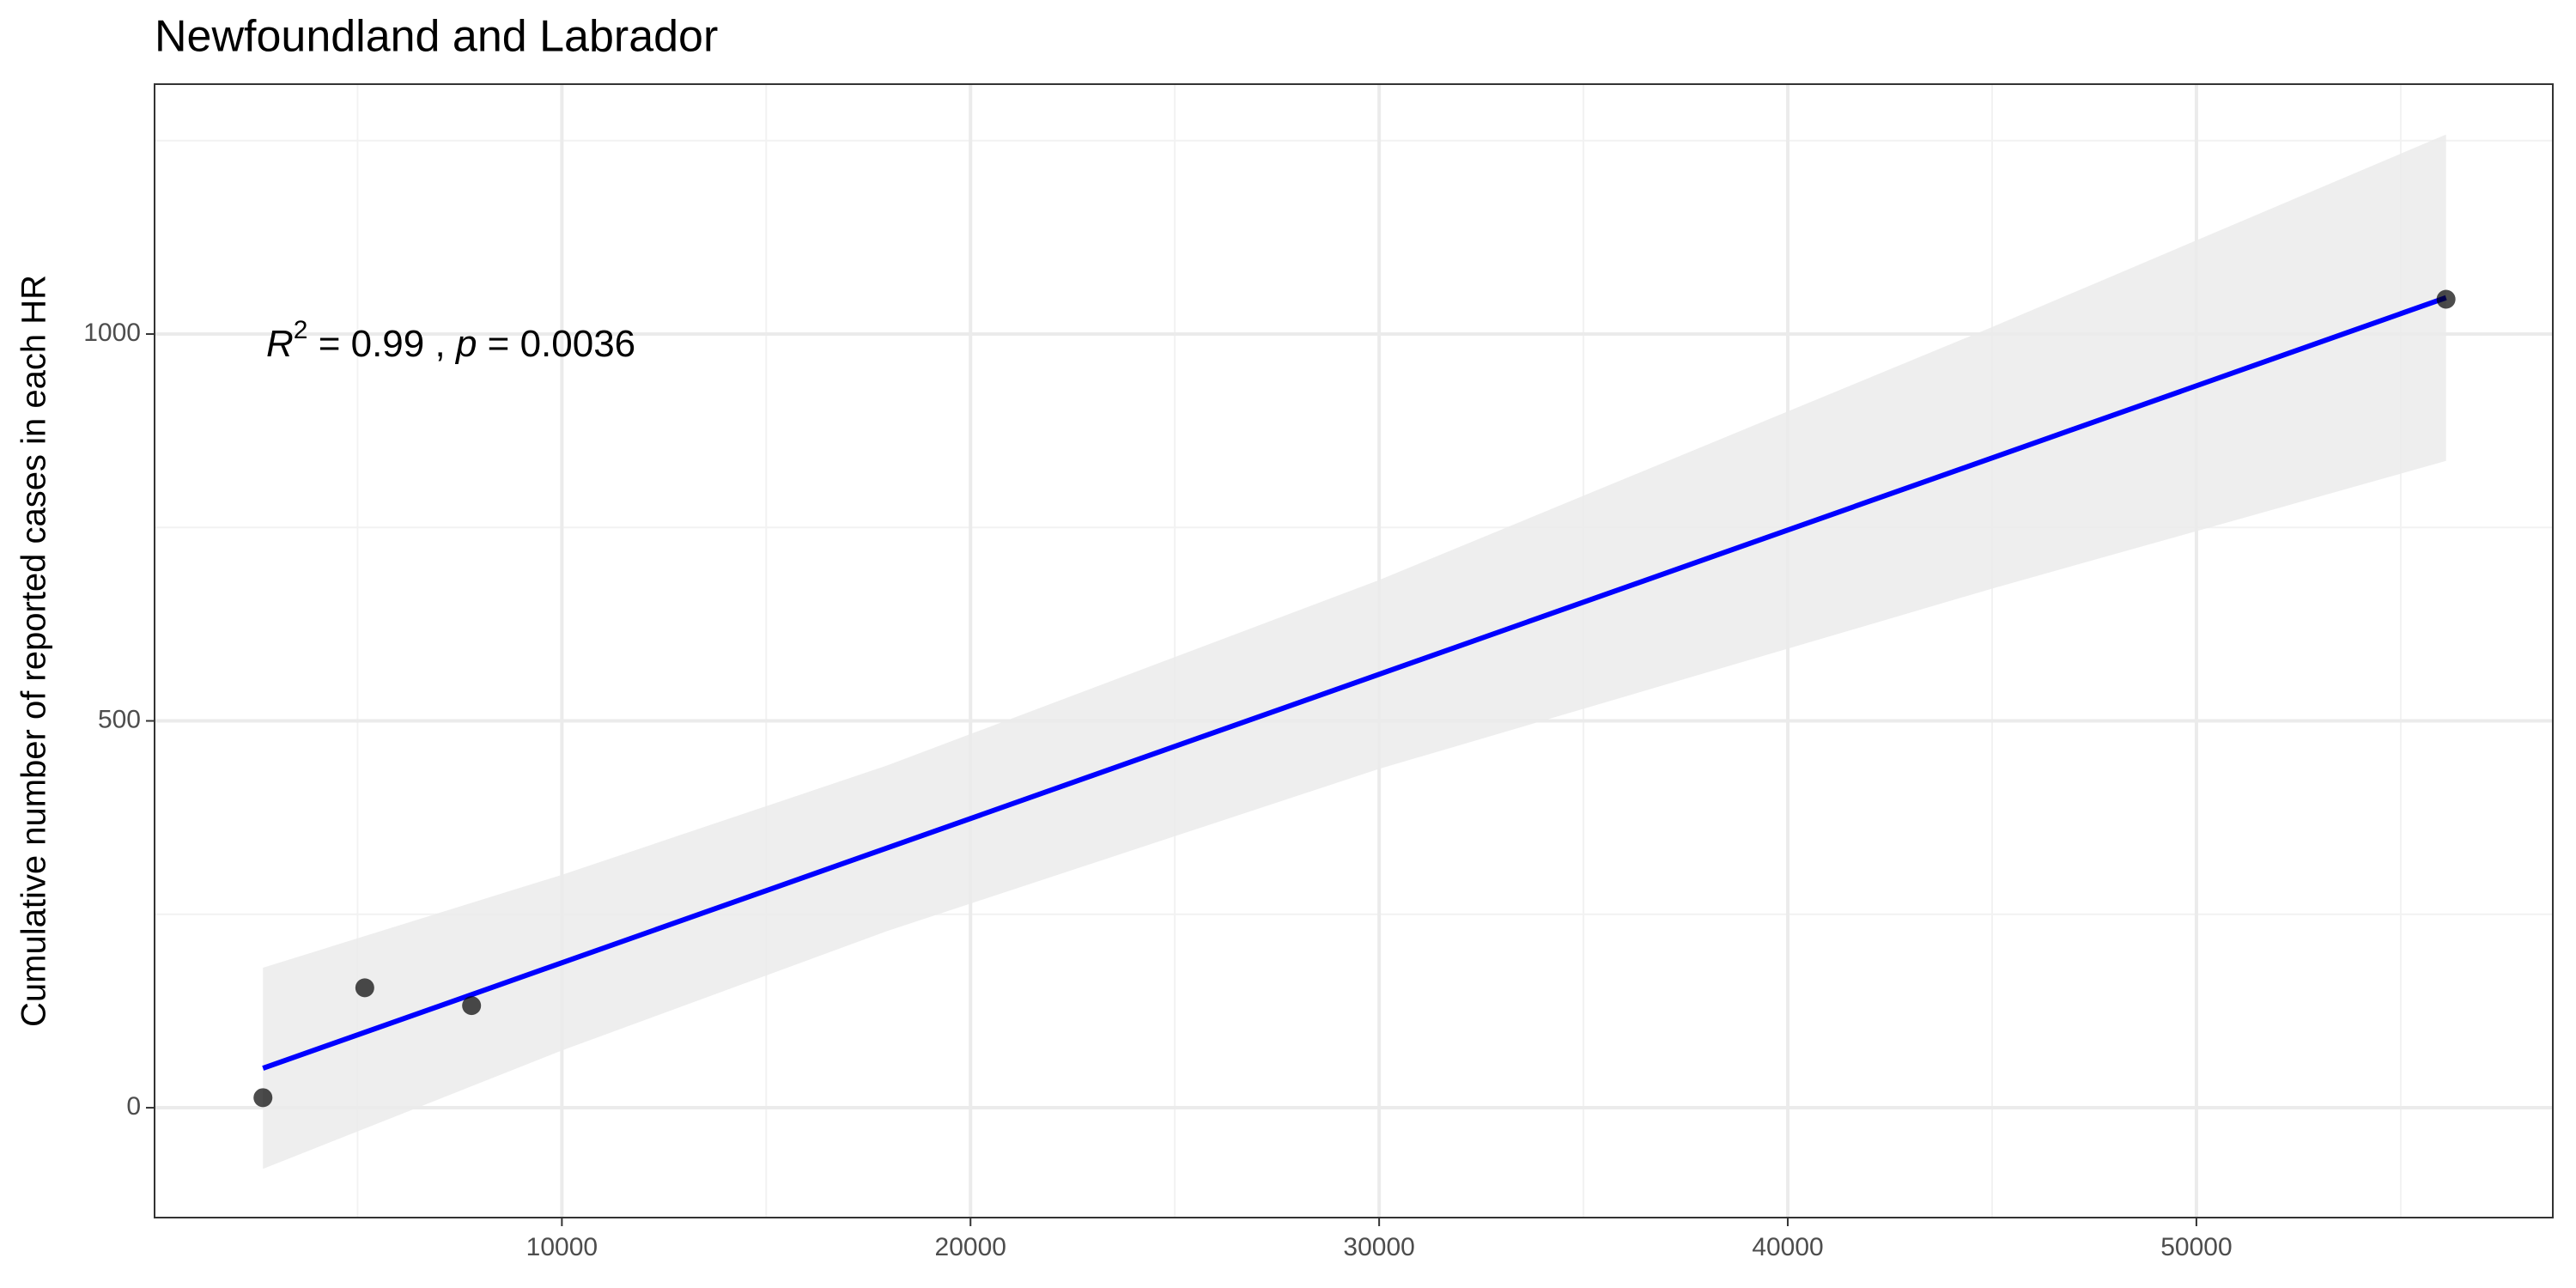 This screenshot has height=1288, width=2576. I want to click on x-tick-label: 10000, so click(562, 1247).